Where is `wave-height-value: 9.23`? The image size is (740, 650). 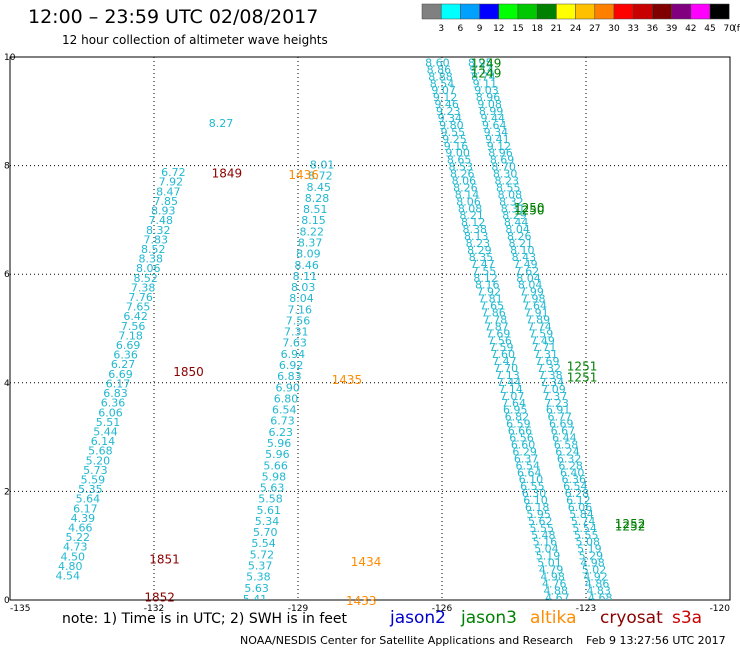
wave-height-value: 9.23 is located at coordinates (448, 111).